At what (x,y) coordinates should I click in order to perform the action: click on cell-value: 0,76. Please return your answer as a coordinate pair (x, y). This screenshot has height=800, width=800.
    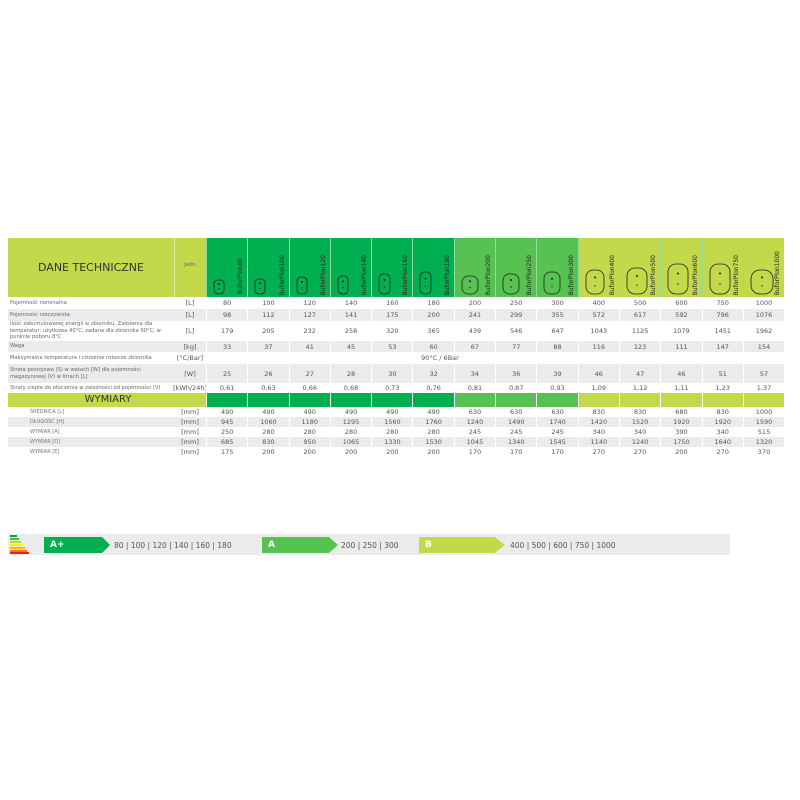
    Looking at the image, I should click on (432, 388).